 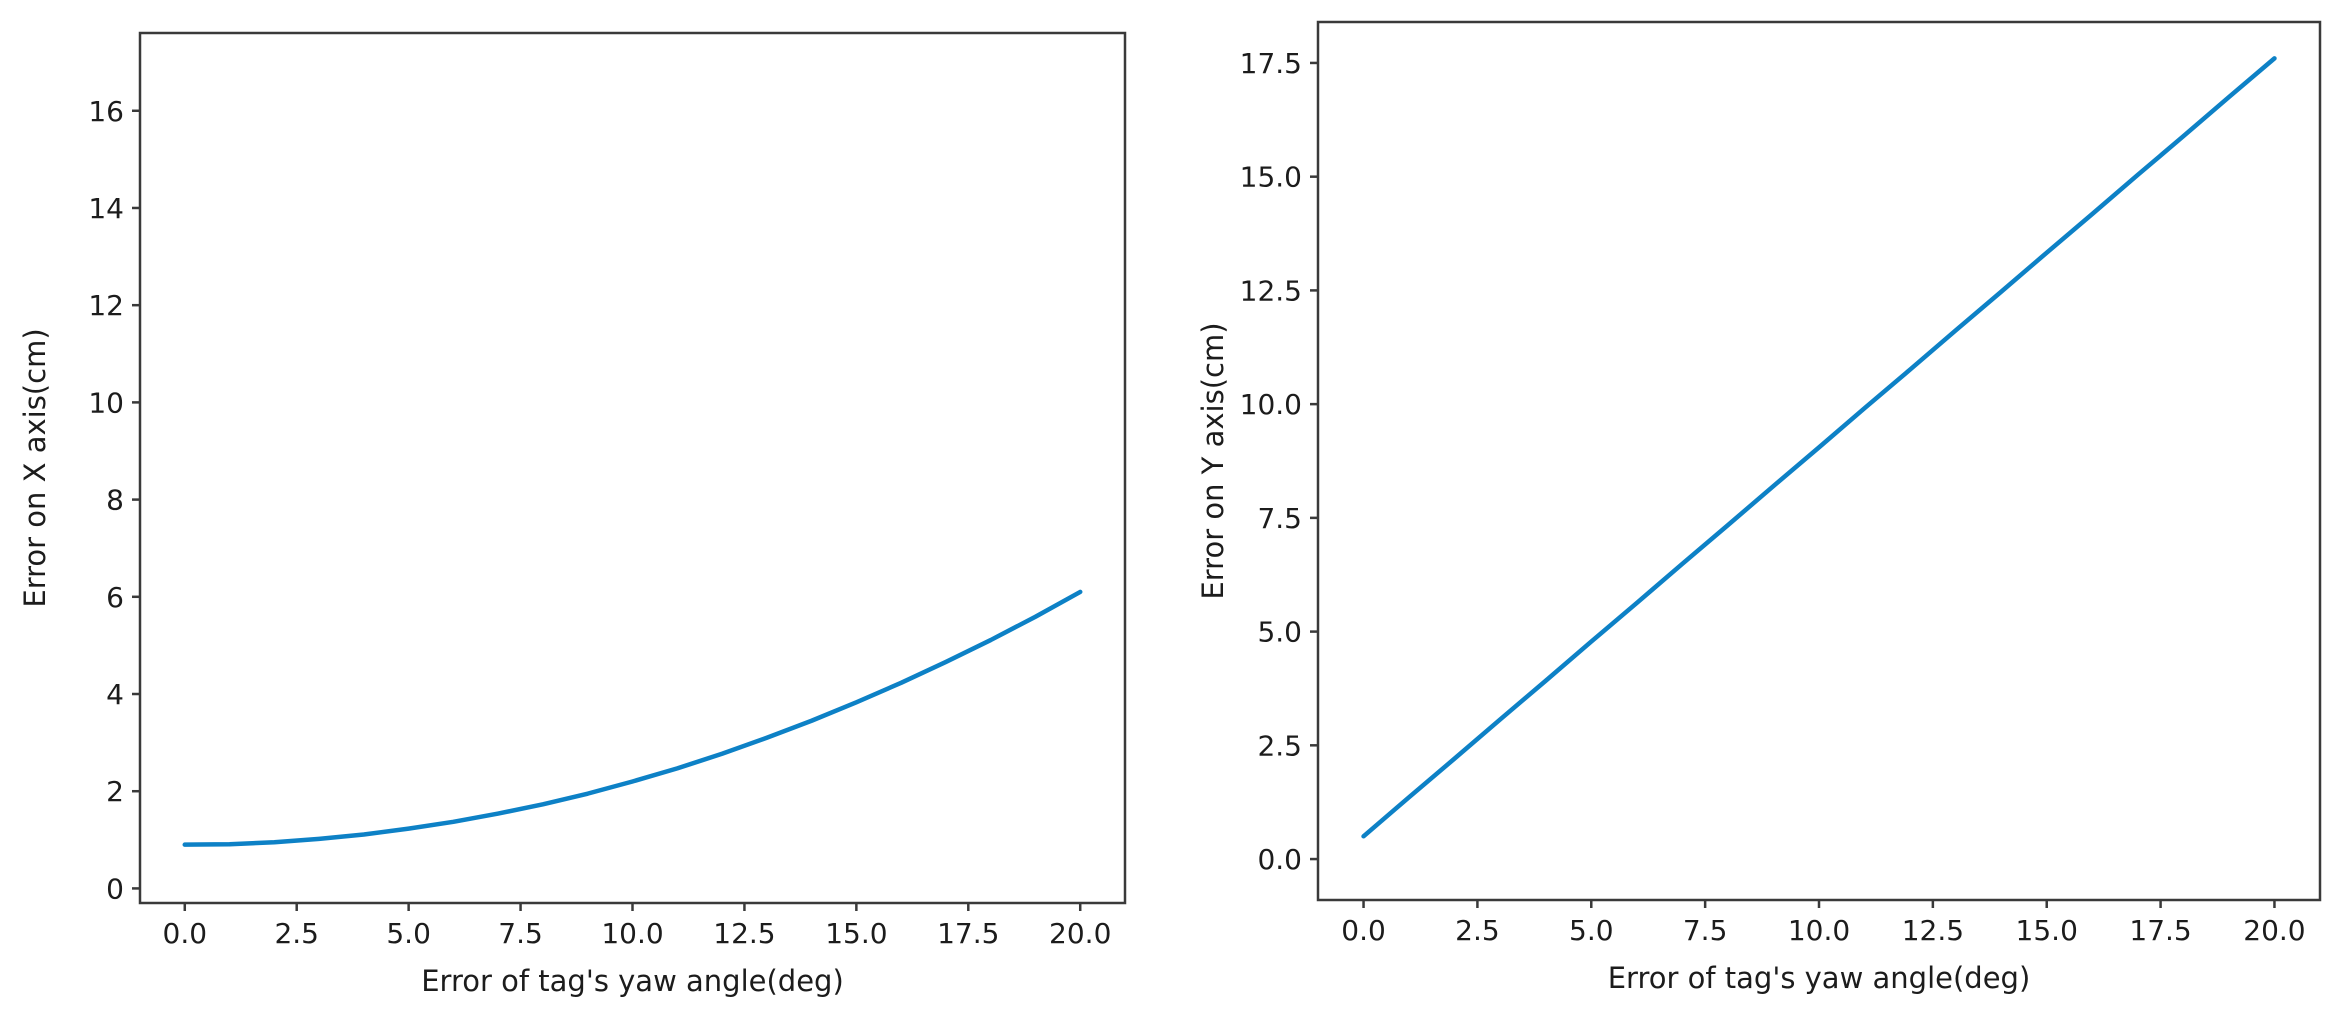 I want to click on y-tick-label: 4, so click(x=115, y=694).